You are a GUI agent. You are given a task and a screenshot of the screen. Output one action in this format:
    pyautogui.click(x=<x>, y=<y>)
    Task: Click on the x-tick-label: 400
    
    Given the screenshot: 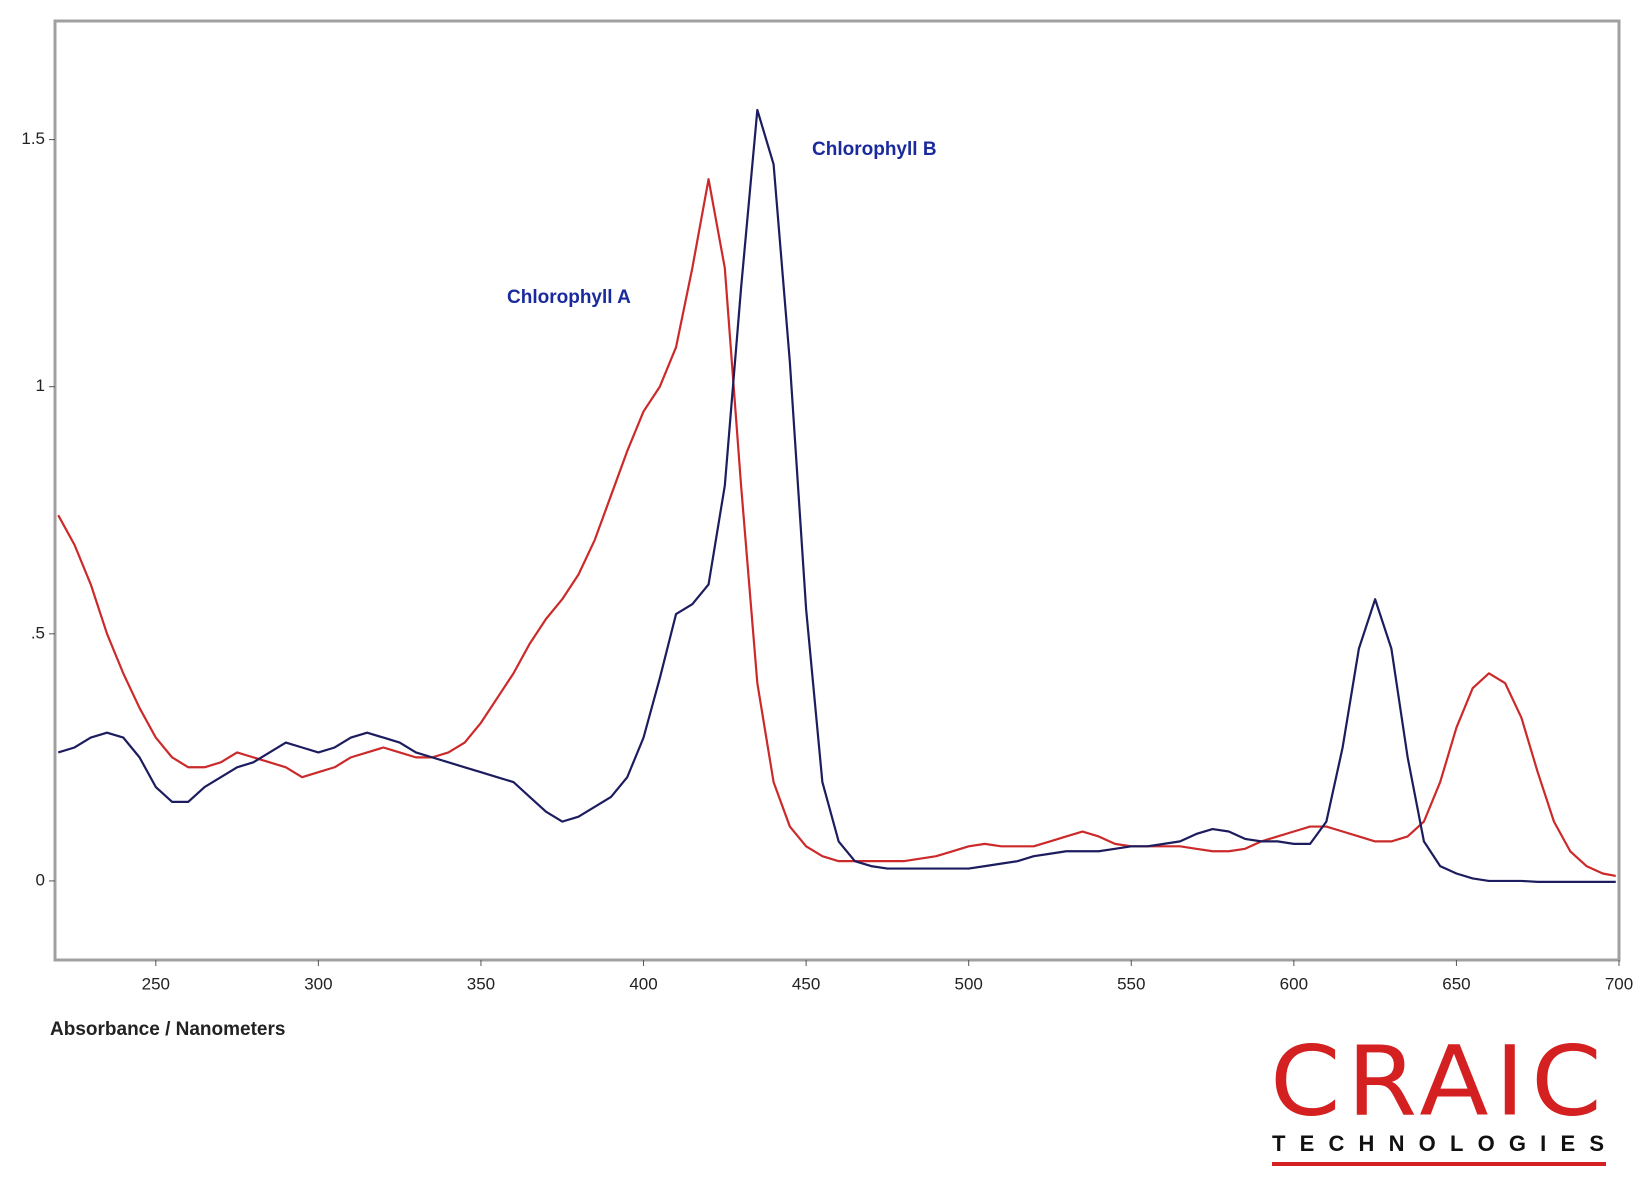 What is the action you would take?
    pyautogui.click(x=643, y=983)
    